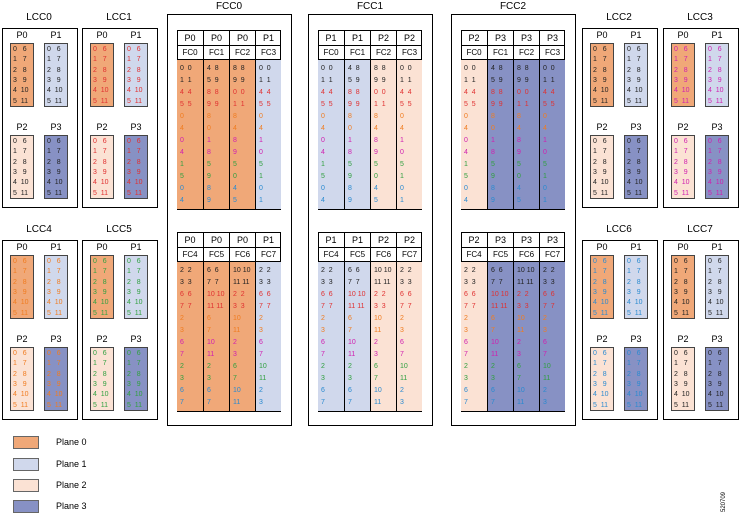 Image resolution: width=740 pixels, height=516 pixels. Describe the element at coordinates (376, 116) in the screenshot. I see `fcc-cell: 8` at that location.